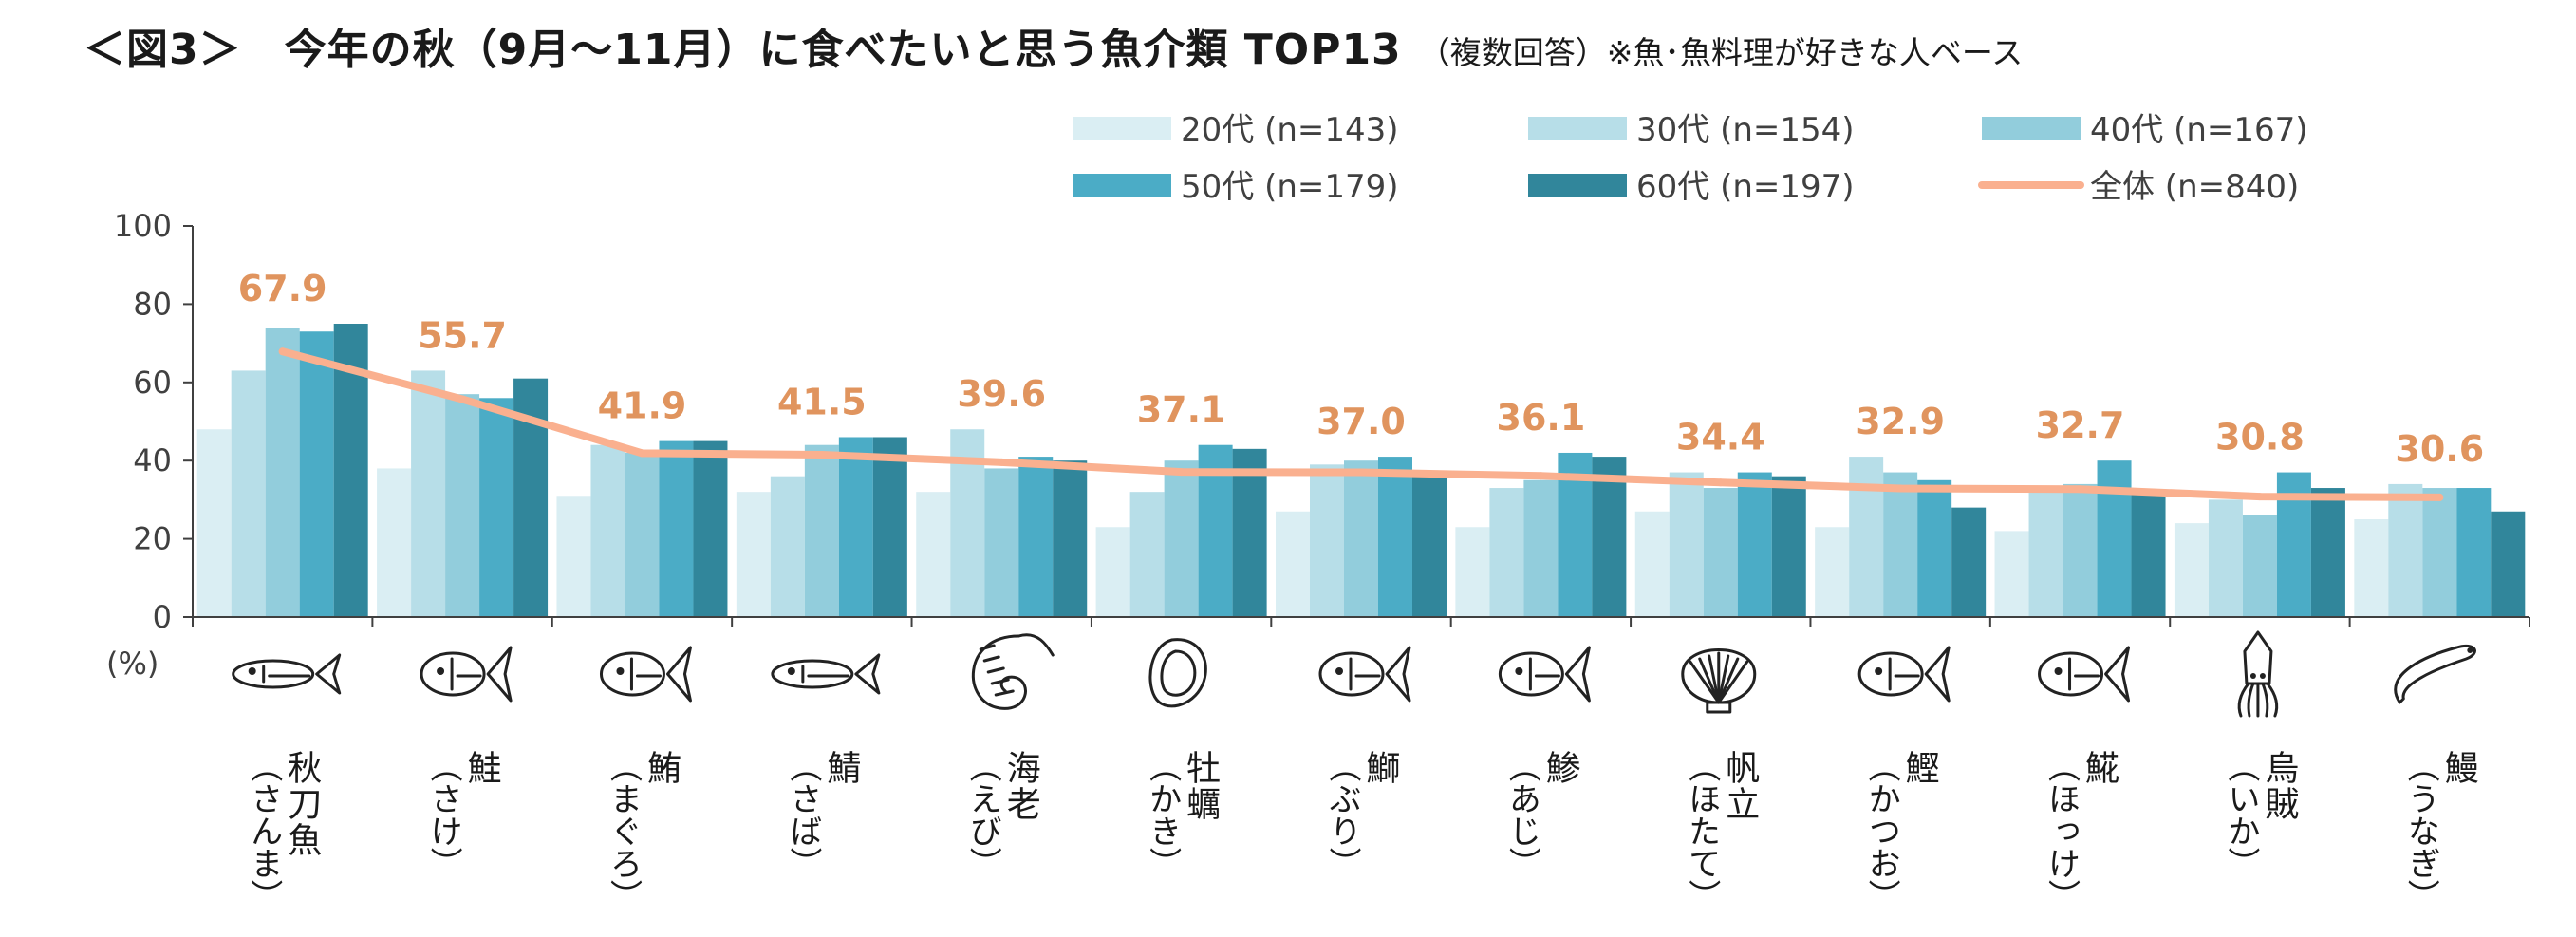 Image resolution: width=2576 pixels, height=937 pixels. Describe the element at coordinates (152, 383) in the screenshot. I see `y-tick-label-60: 60` at that location.